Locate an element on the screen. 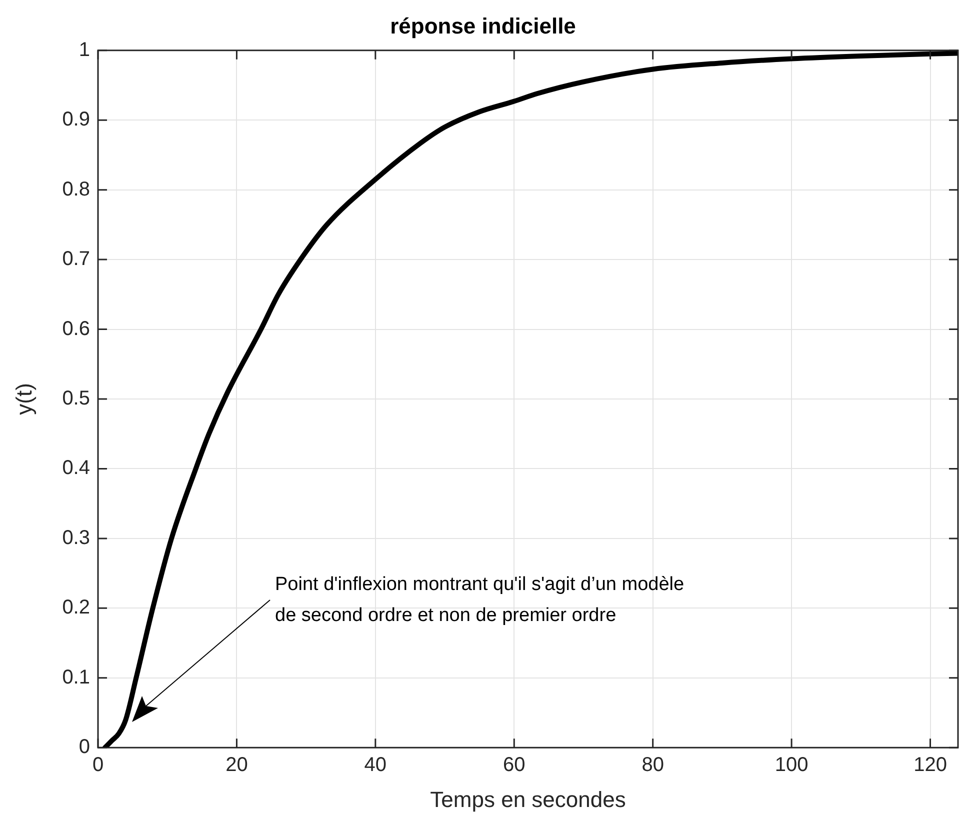 The height and width of the screenshot is (826, 962). x-tick-label: 20 is located at coordinates (237, 765).